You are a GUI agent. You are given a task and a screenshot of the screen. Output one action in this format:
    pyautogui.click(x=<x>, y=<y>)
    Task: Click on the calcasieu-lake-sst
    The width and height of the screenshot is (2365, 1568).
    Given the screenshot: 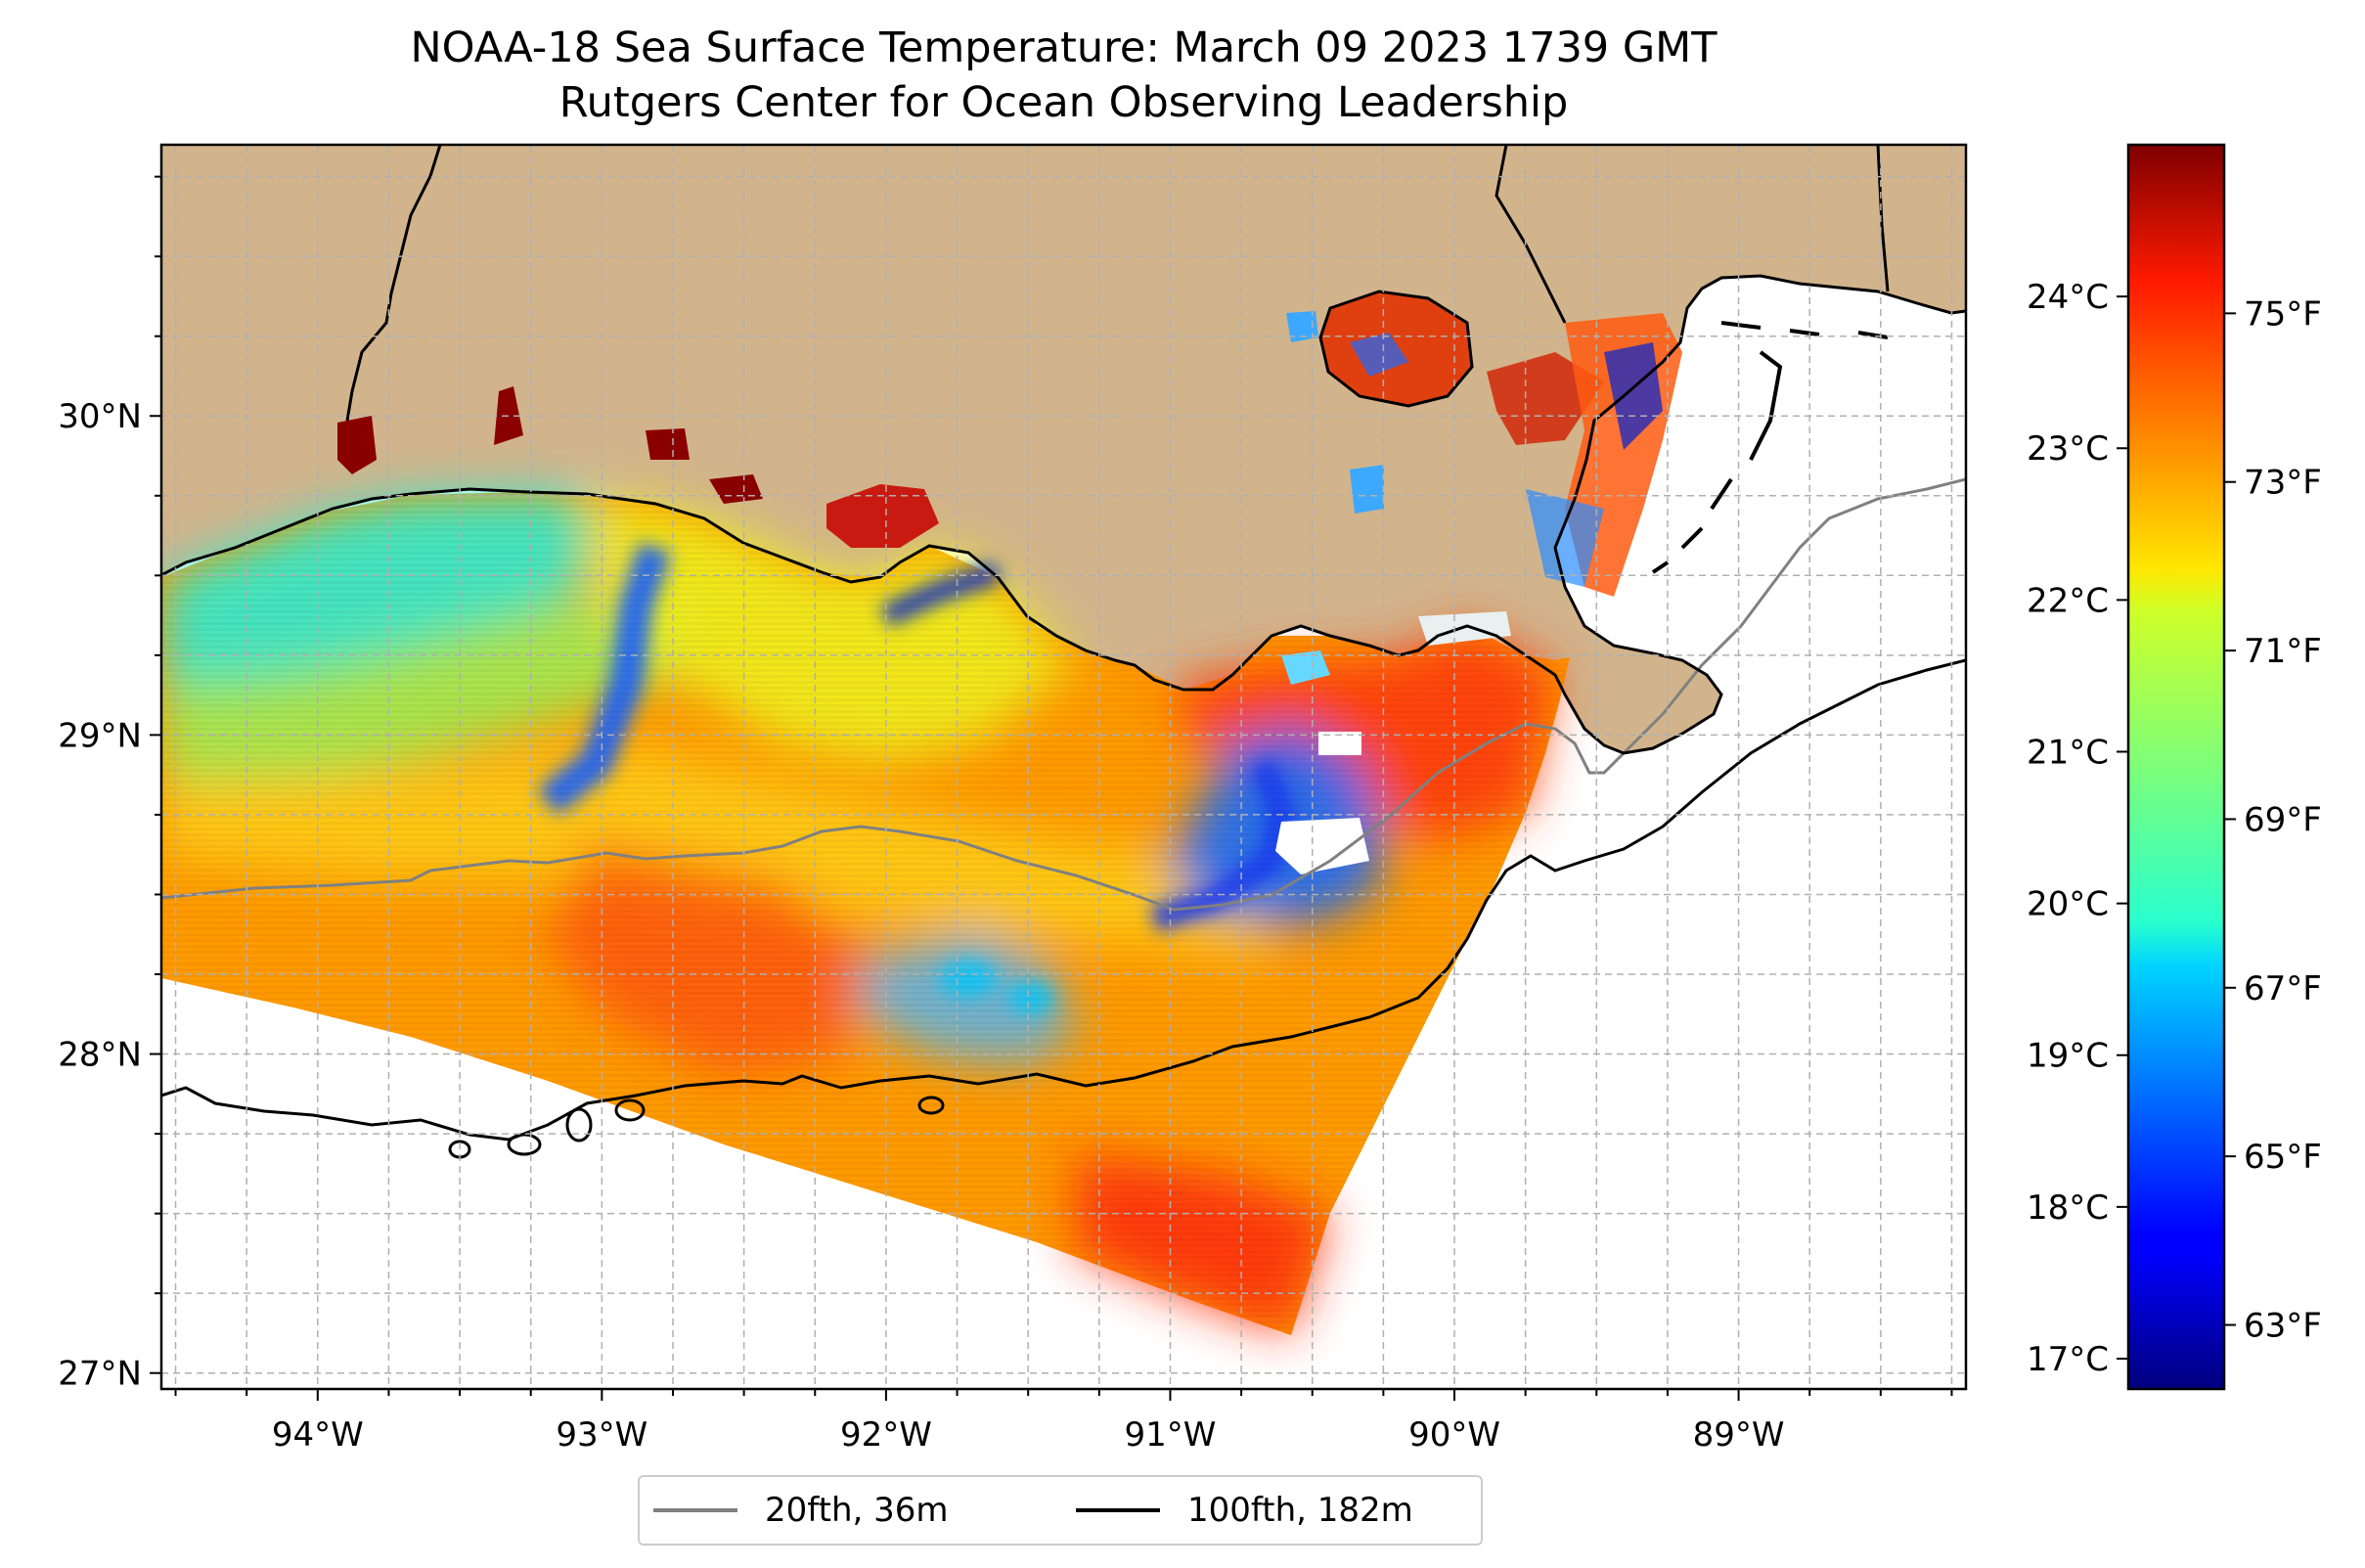 What is the action you would take?
    pyautogui.click(x=357, y=445)
    